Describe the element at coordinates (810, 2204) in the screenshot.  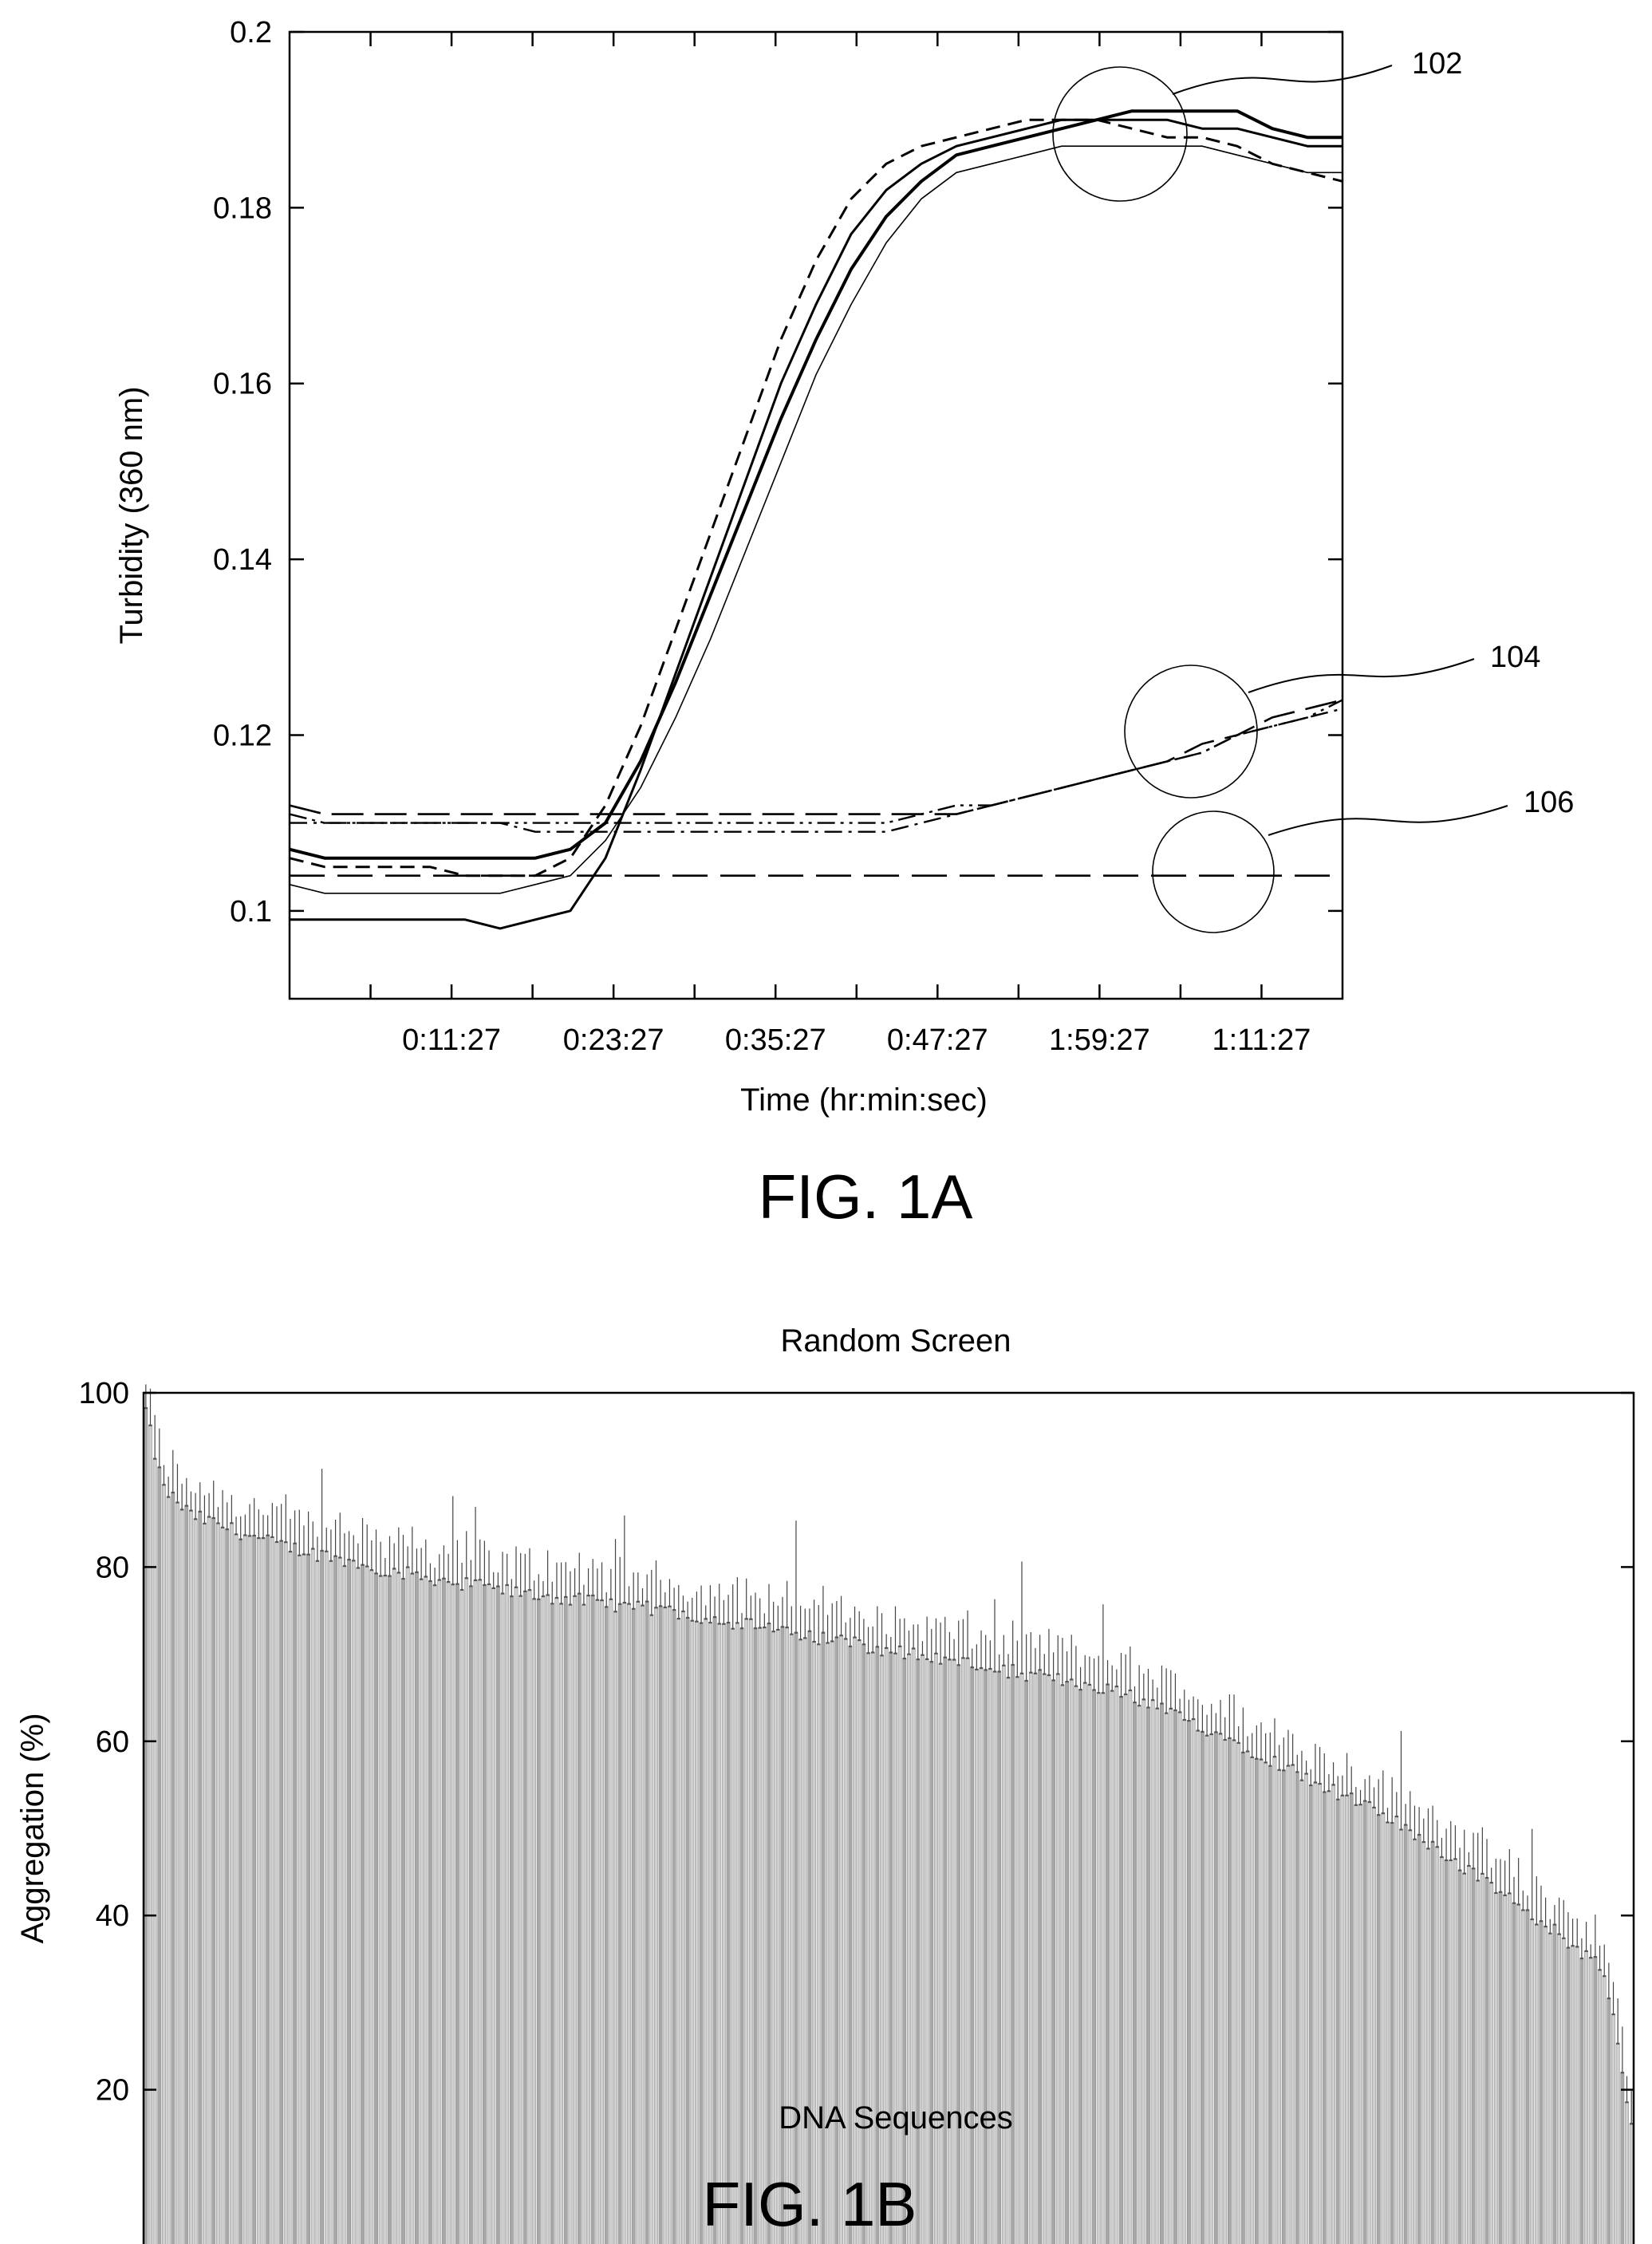
I see `figure-1b-caption: FIG. 1B` at that location.